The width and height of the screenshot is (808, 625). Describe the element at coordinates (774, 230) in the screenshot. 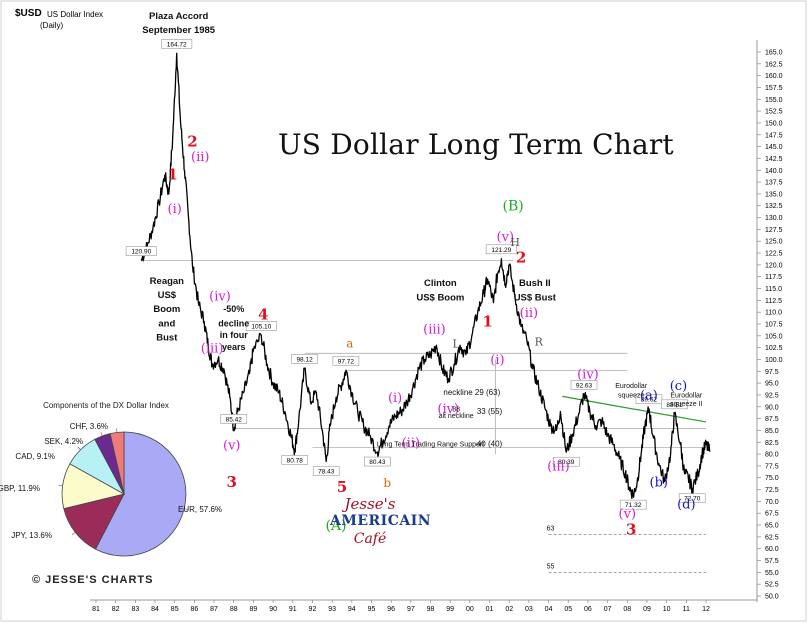

I see `y-tick-label: 127.5` at that location.